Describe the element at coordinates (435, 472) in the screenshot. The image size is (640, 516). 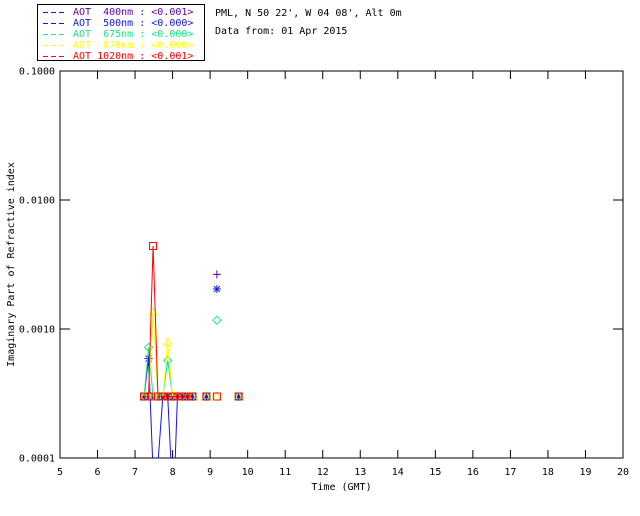
I see `svg-text: 15` at that location.